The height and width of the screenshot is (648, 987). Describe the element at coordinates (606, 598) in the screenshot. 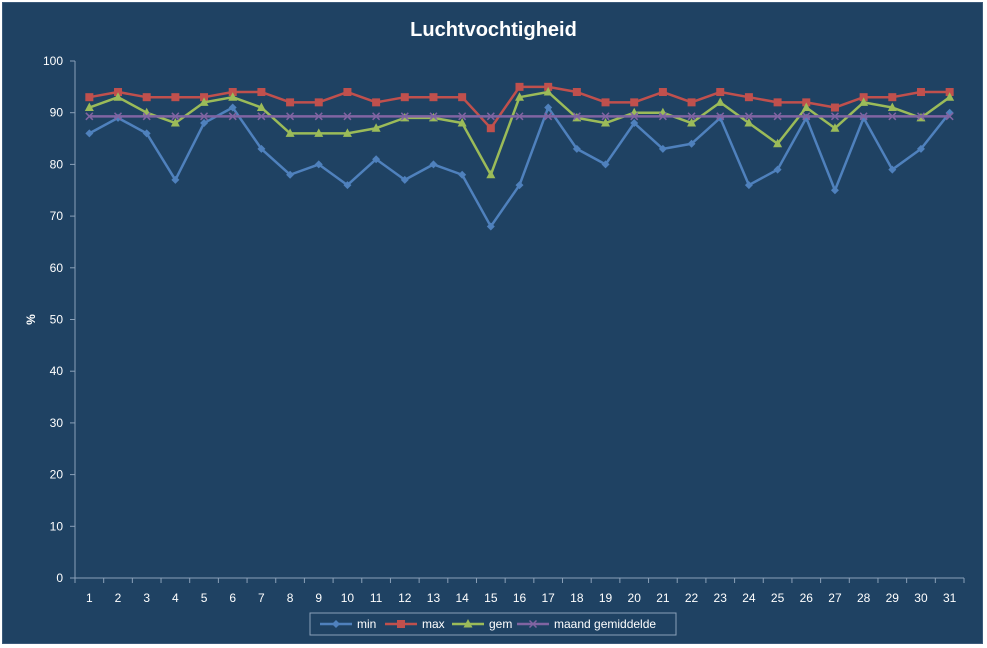

I see `x-tick-label: 19` at that location.